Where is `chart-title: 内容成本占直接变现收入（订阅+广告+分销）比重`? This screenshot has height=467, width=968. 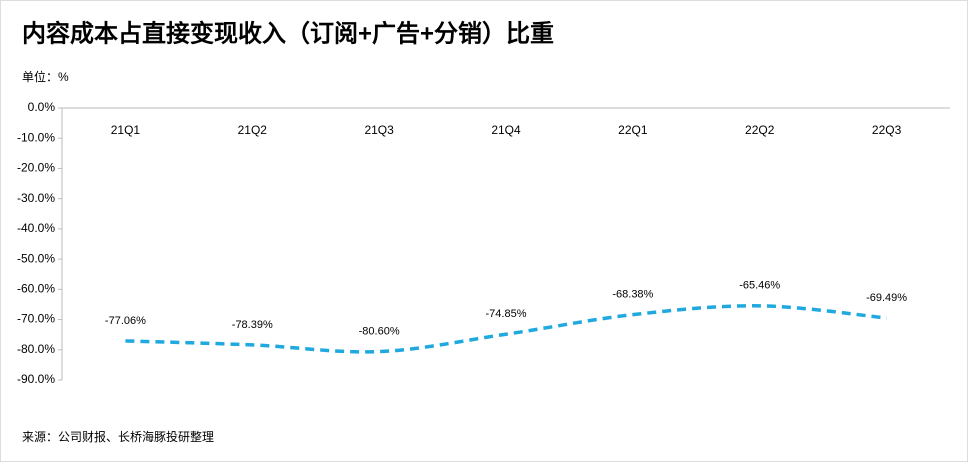
chart-title: 内容成本占直接变现收入（订阅+广告+分销）比重 is located at coordinates (288, 33).